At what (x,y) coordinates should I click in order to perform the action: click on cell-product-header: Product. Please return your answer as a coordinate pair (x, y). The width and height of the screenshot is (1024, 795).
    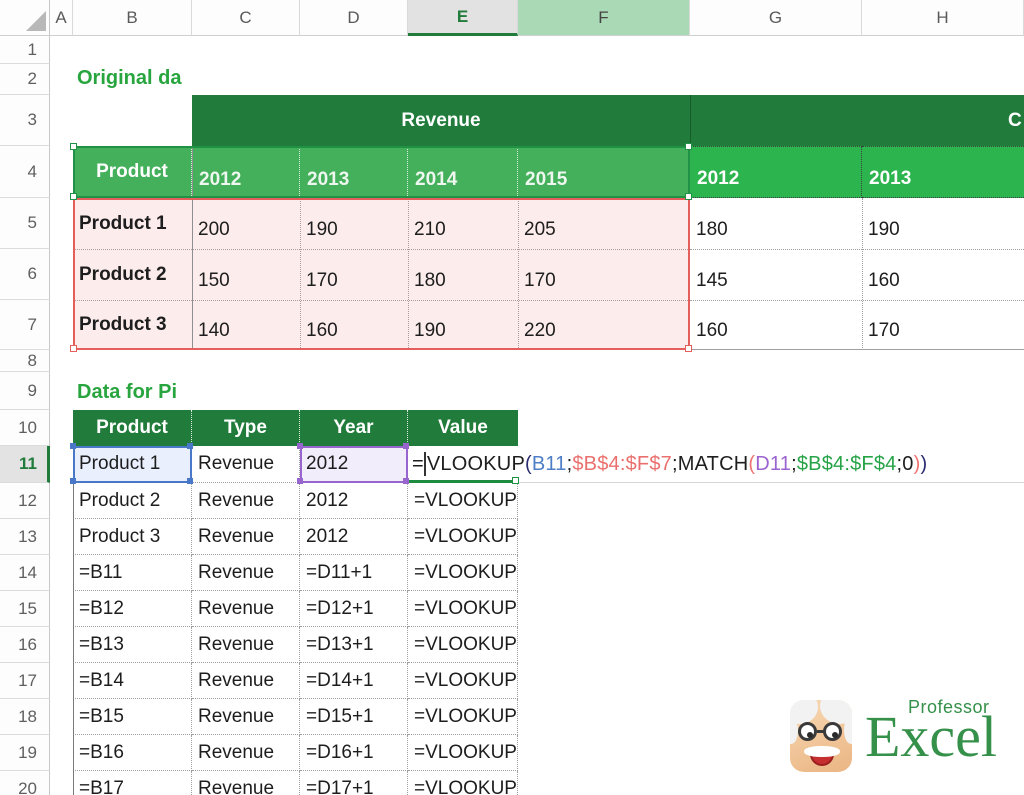
    Looking at the image, I should click on (132, 172).